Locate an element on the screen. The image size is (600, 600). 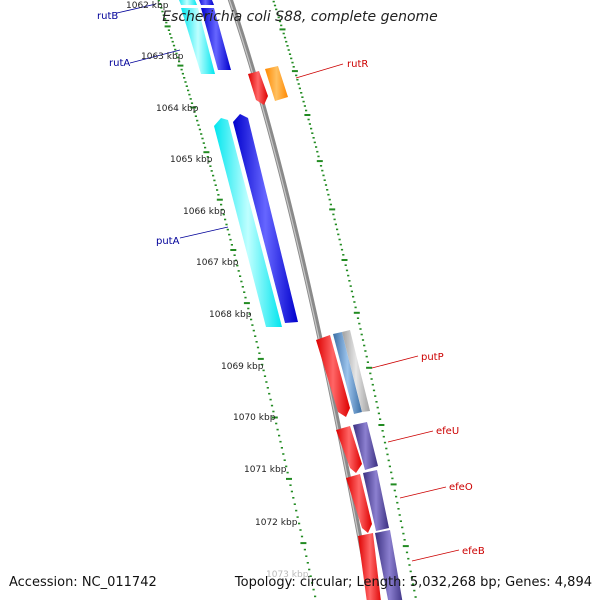
gene-label-rutB: rutB is located at coordinates (107, 16).